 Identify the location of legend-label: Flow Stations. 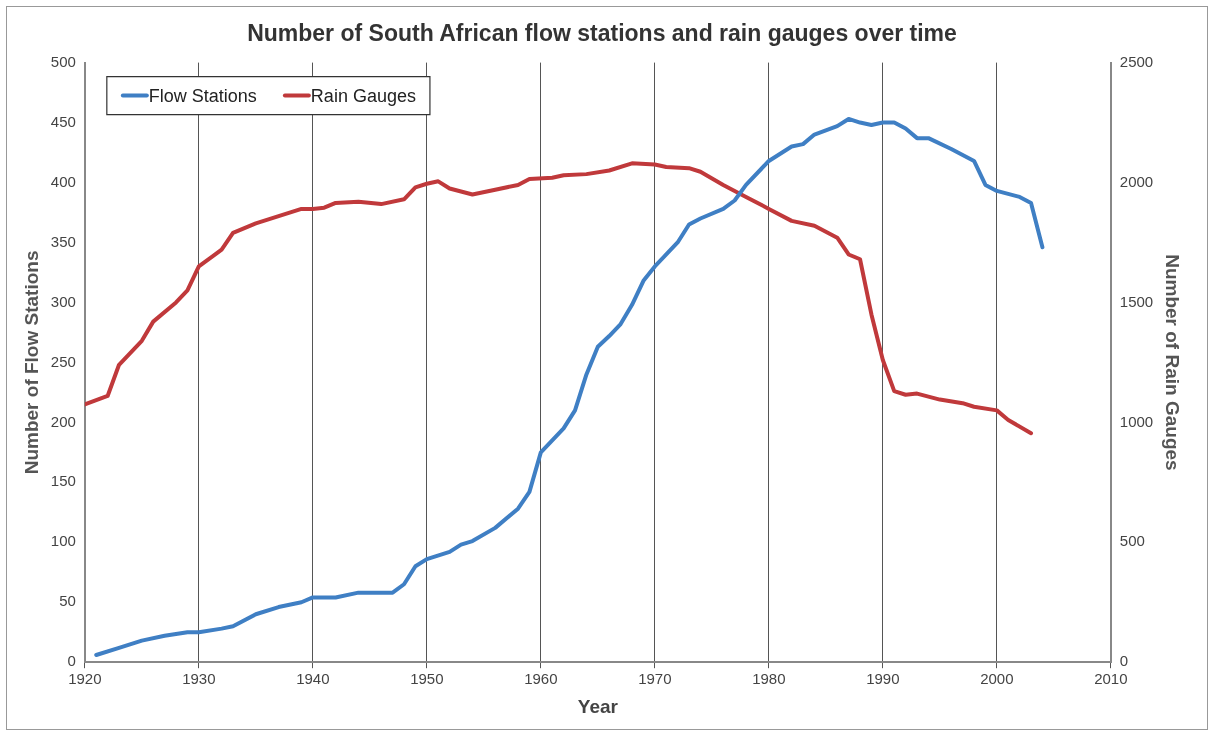
(202, 95).